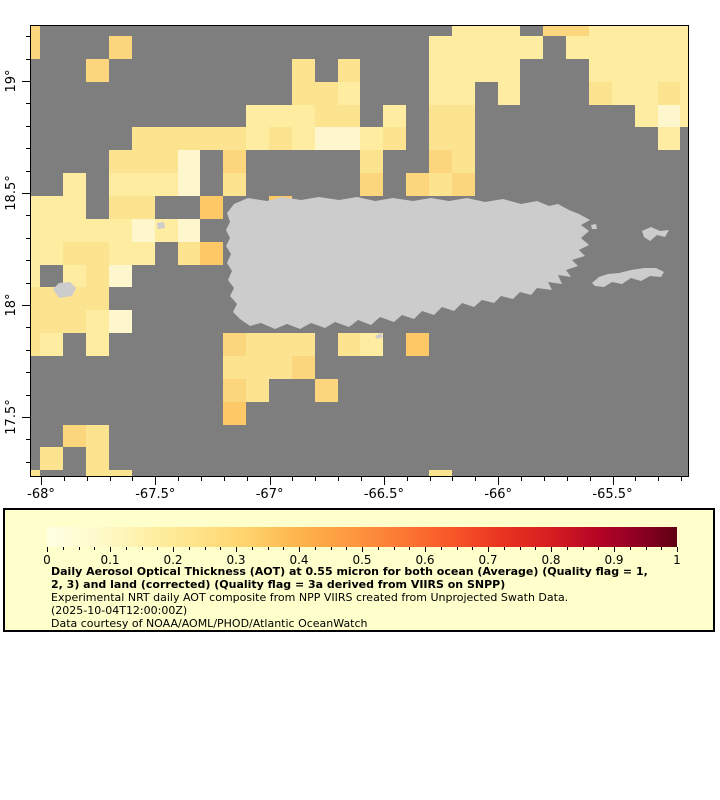 This screenshot has width=720, height=800. Describe the element at coordinates (362, 560) in the screenshot. I see `colorbar-tick-label: 0.5` at that location.